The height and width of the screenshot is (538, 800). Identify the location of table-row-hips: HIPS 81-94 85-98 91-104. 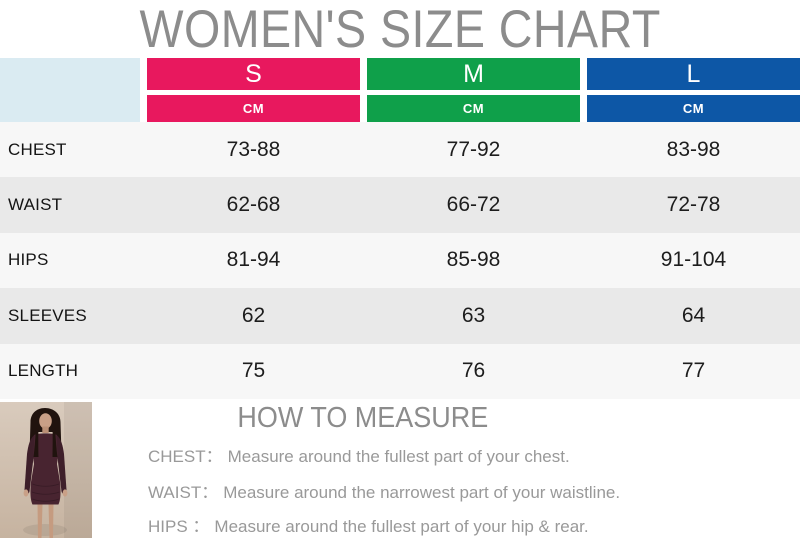
(400, 260).